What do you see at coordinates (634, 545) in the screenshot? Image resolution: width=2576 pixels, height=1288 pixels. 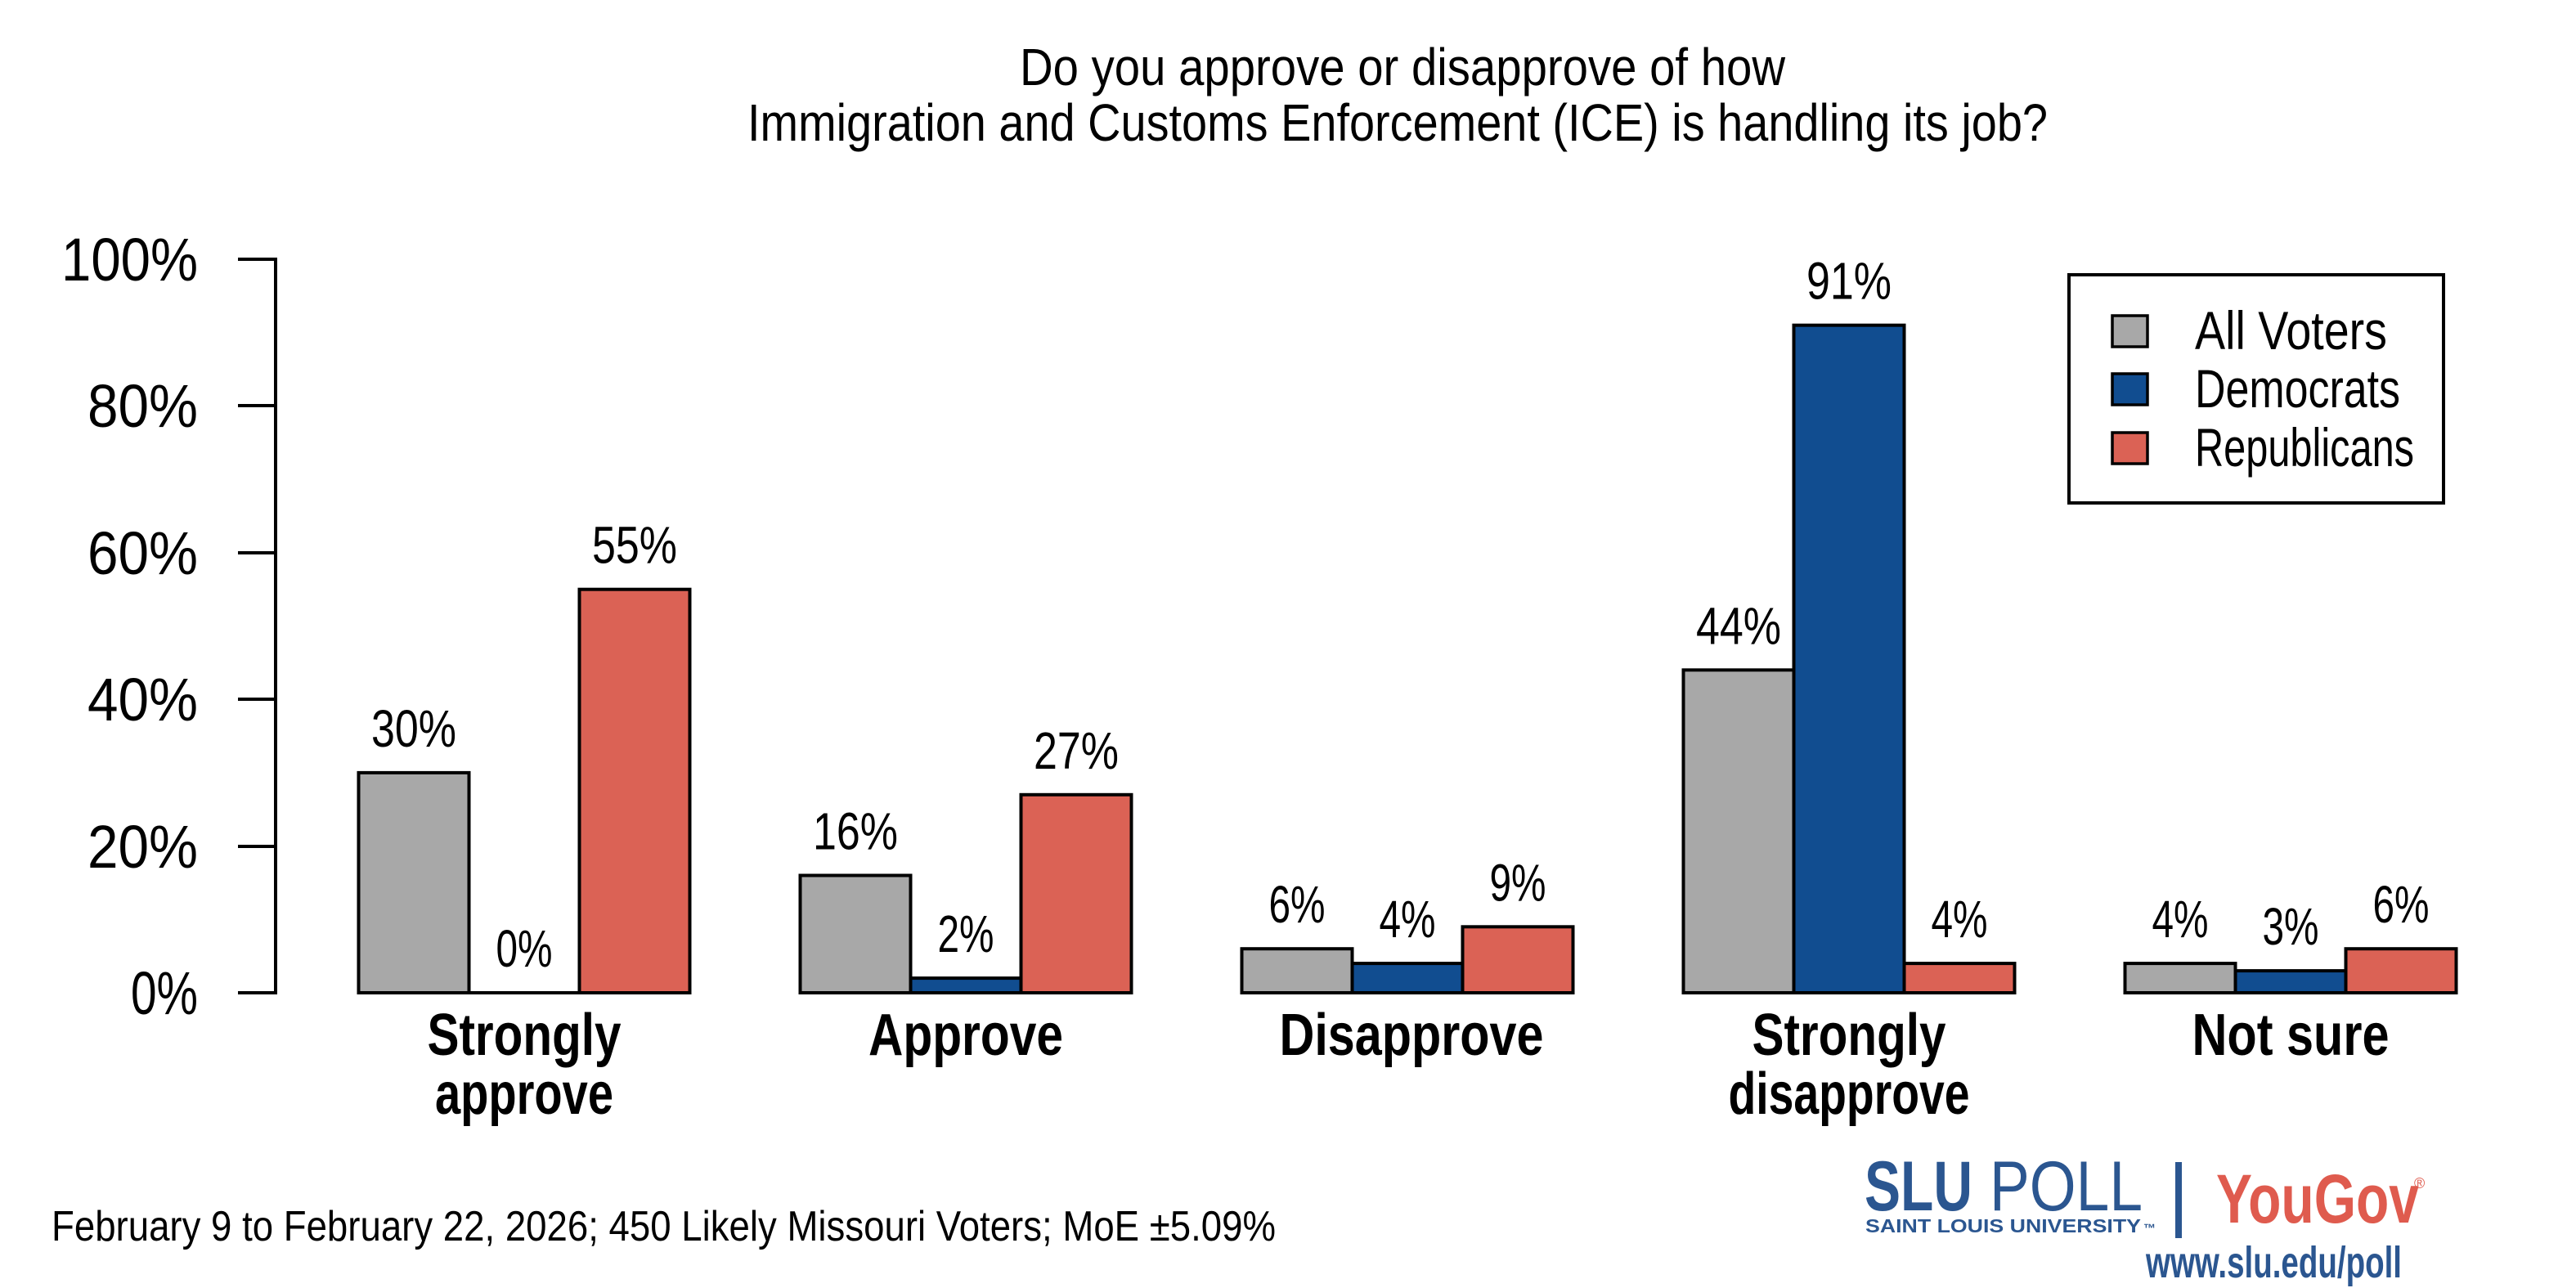 I see `svg-text: 55%` at bounding box center [634, 545].